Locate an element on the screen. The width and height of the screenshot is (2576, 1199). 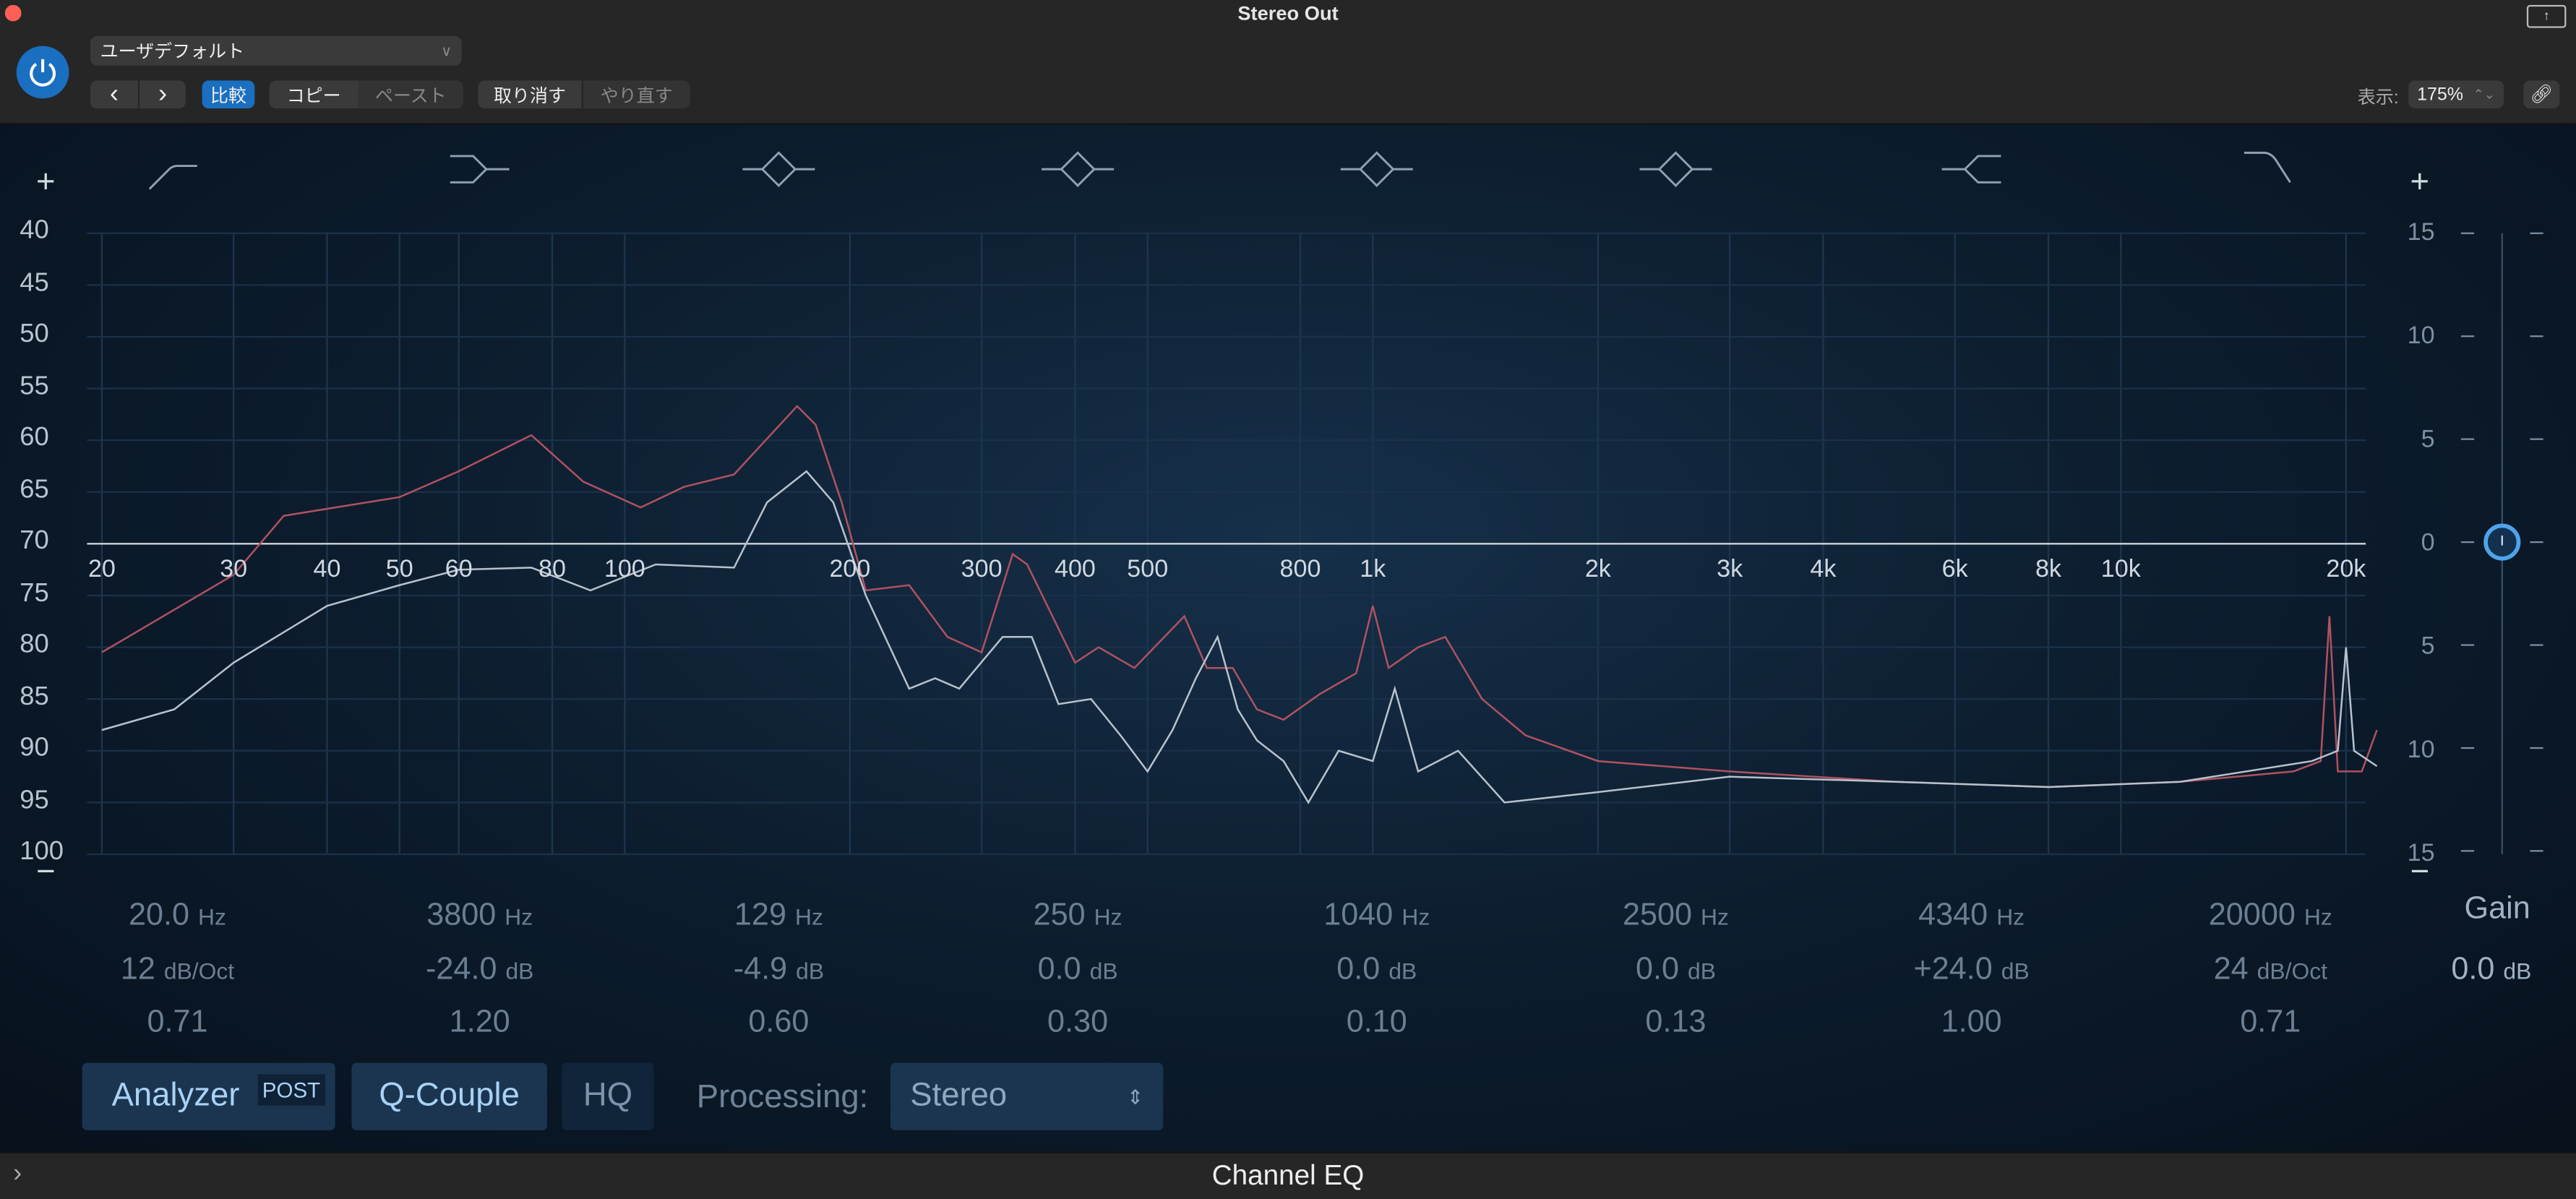
gain-tick-label: 5 is located at coordinates (2428, 440).